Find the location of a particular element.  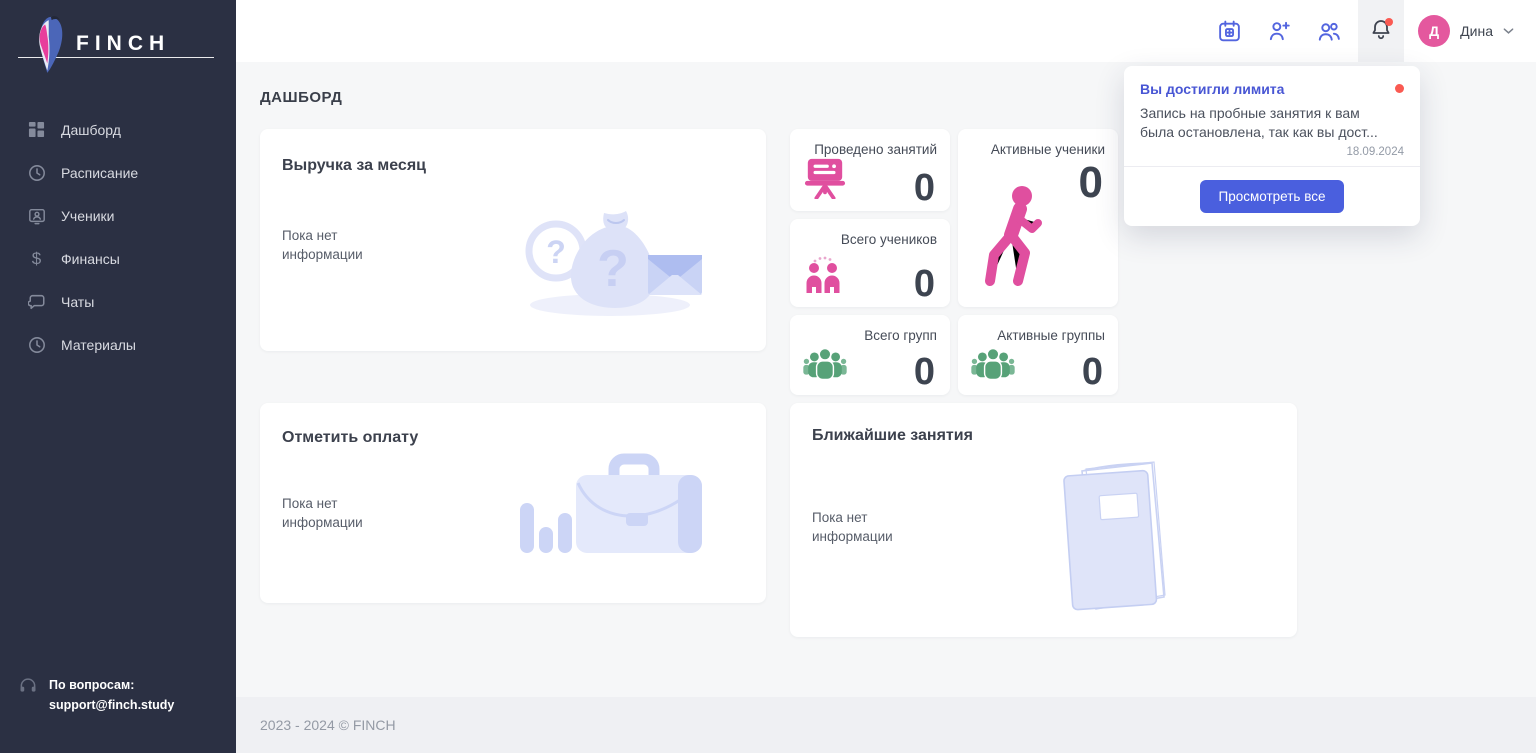

stat-card-total-students: Всего учеников 0 is located at coordinates (870, 263).